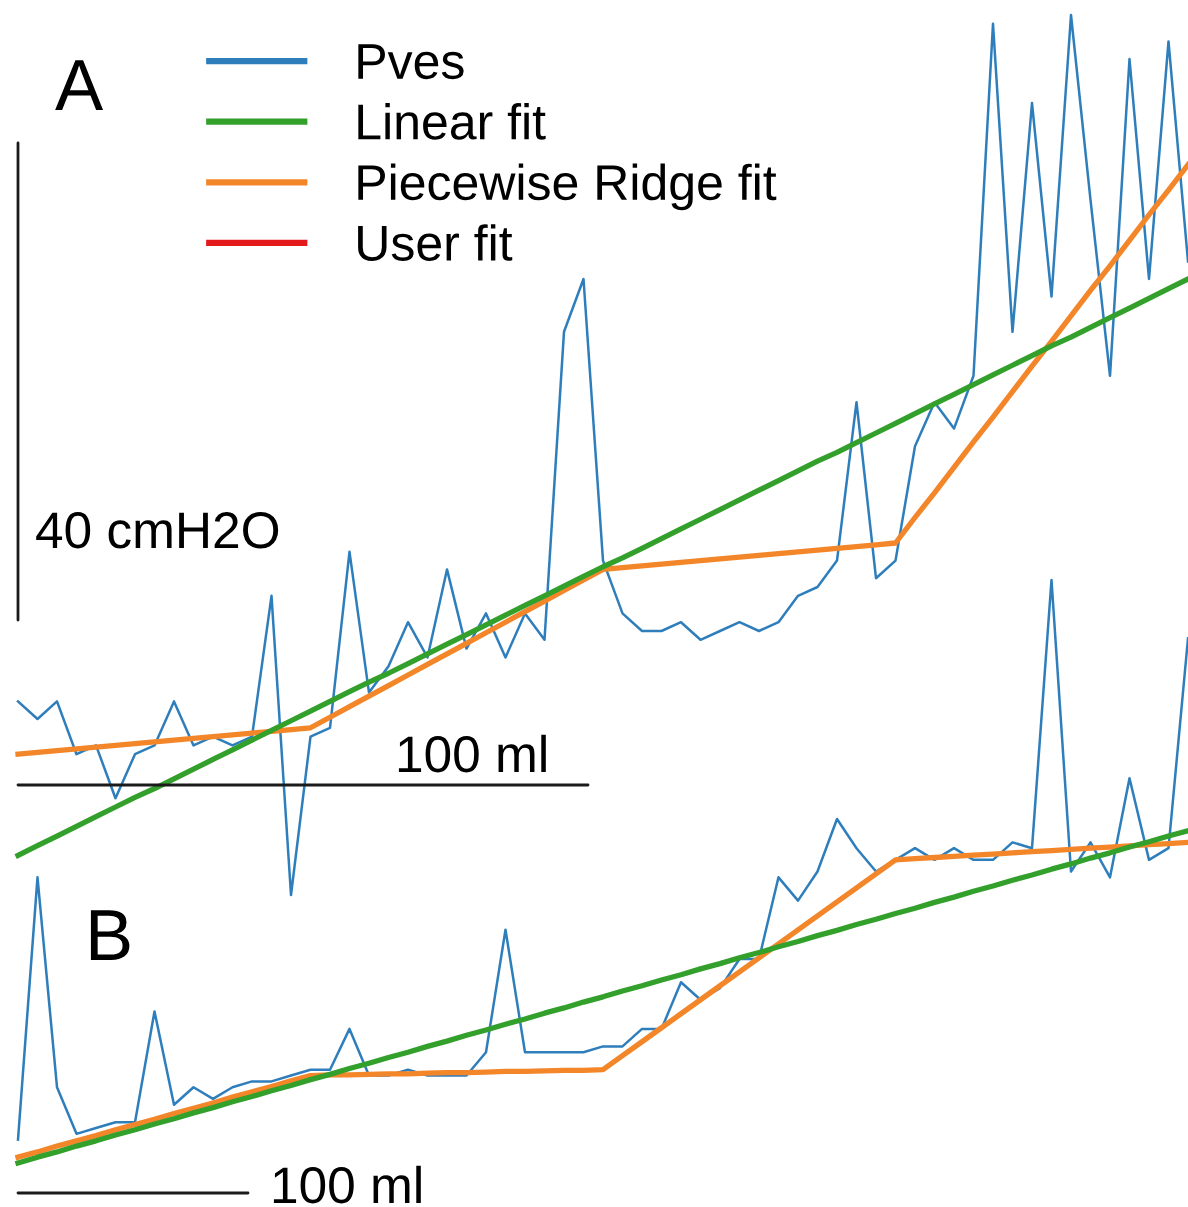 The height and width of the screenshot is (1207, 1188). What do you see at coordinates (110, 935) in the screenshot?
I see `text: B` at bounding box center [110, 935].